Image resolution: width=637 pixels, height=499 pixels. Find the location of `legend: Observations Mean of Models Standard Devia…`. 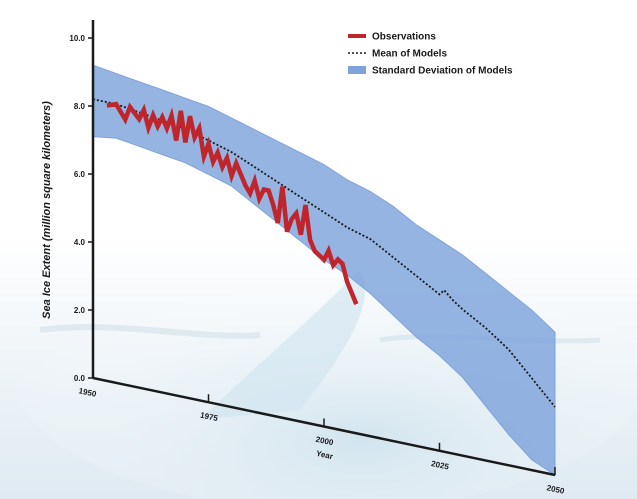

legend: Observations Mean of Models Standard Devia… is located at coordinates (430, 54).